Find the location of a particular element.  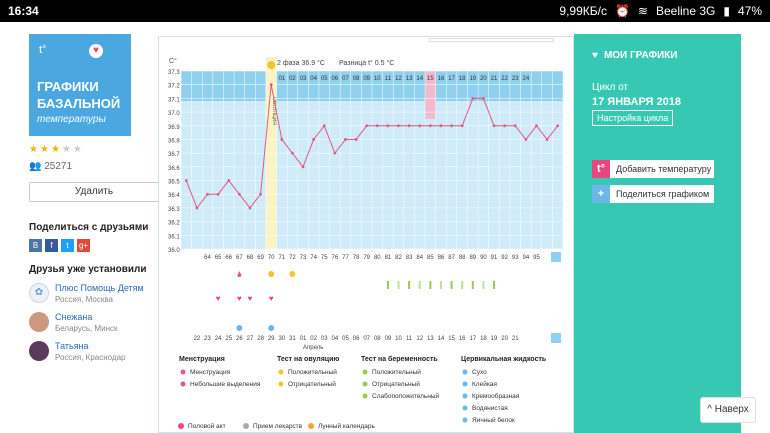

star-icon: ★ is located at coordinates (45, 149).